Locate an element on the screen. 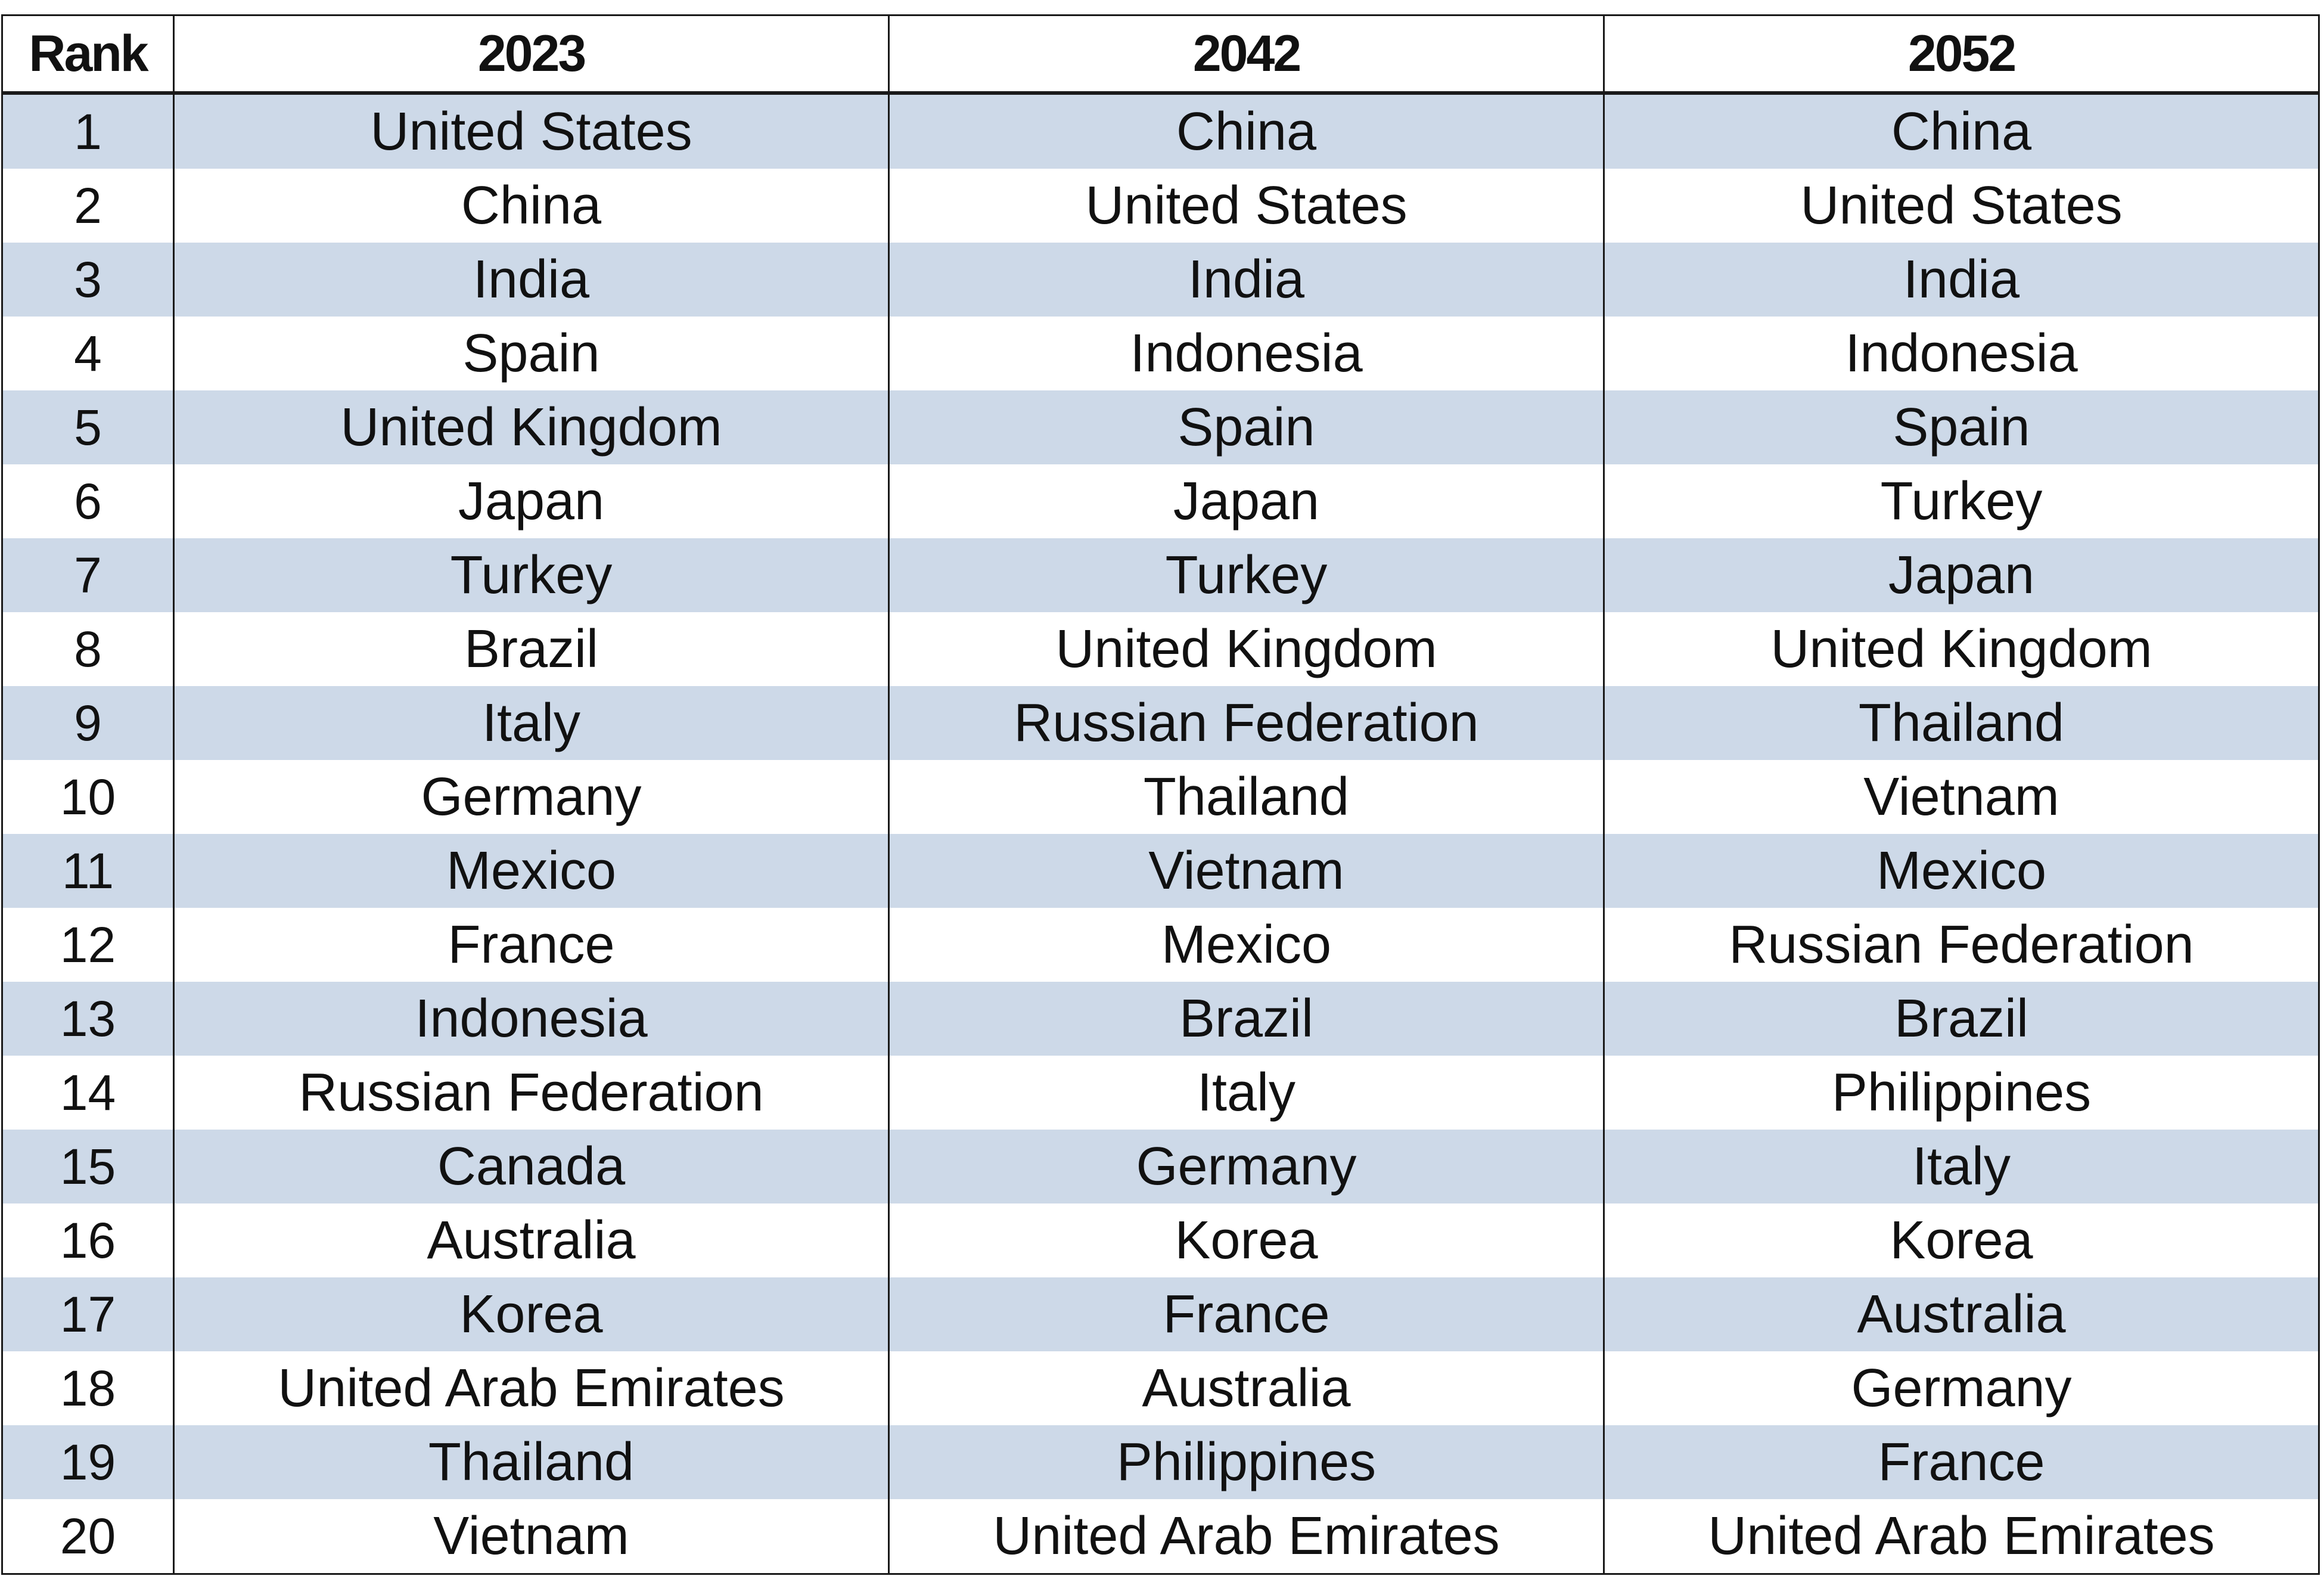  table-row: 4 Spain Indonesia Indonesia is located at coordinates (1160, 353).